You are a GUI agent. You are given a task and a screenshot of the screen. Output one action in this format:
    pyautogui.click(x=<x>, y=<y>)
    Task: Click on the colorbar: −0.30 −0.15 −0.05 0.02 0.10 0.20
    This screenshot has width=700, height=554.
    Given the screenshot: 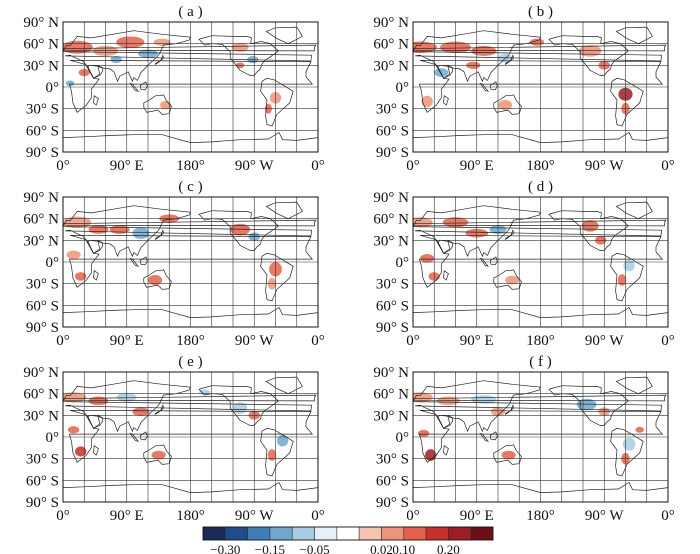 What is the action you would take?
    pyautogui.click(x=348, y=540)
    